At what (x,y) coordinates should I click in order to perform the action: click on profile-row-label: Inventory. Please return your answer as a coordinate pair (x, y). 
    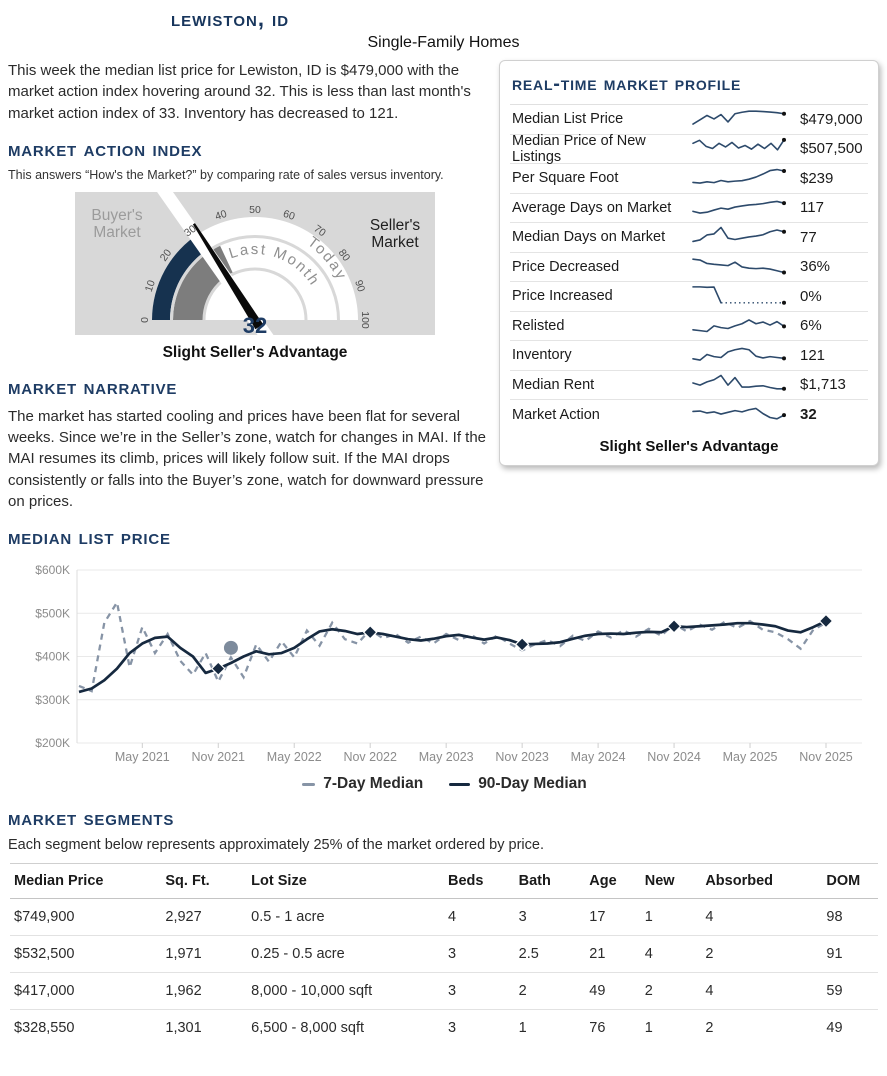
    Looking at the image, I should click on (542, 355).